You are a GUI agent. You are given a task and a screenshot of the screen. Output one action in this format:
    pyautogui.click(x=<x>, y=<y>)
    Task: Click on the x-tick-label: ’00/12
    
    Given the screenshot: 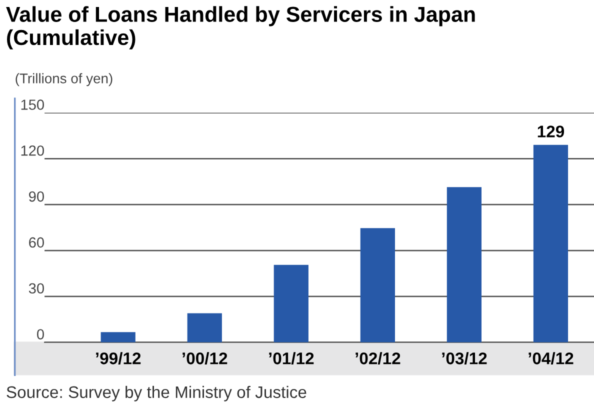 What is the action you would take?
    pyautogui.click(x=205, y=358)
    